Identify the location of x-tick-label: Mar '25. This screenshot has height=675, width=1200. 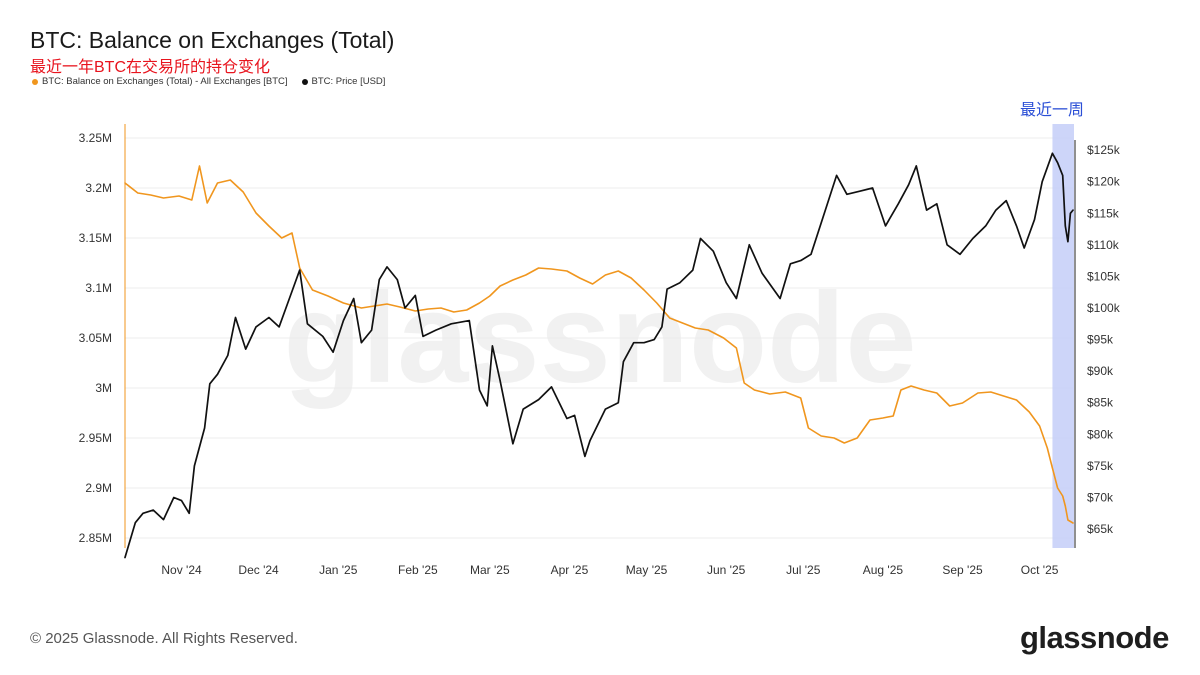
(490, 570).